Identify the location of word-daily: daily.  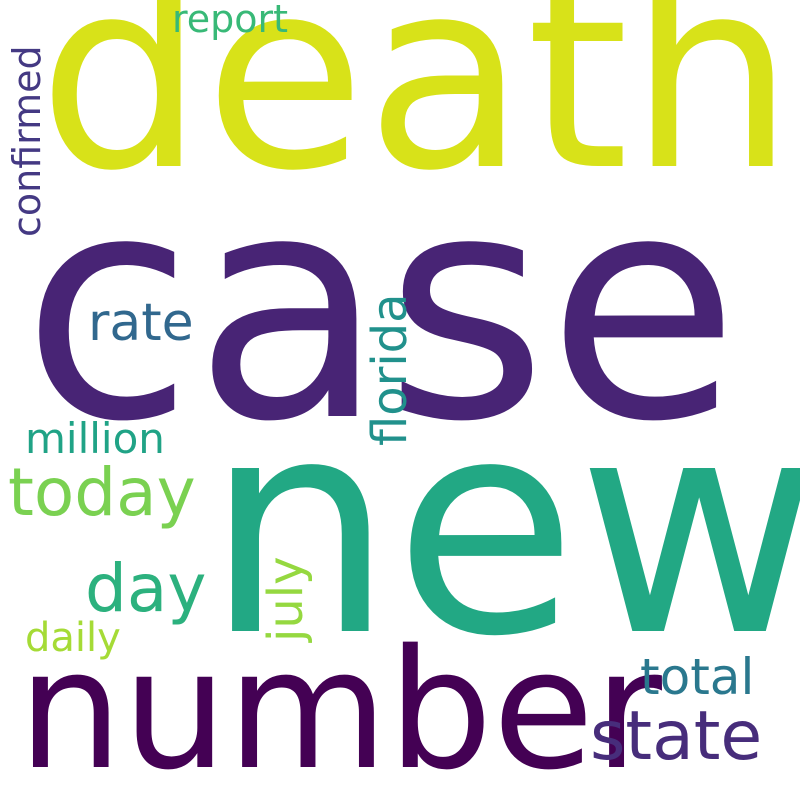
(73, 638).